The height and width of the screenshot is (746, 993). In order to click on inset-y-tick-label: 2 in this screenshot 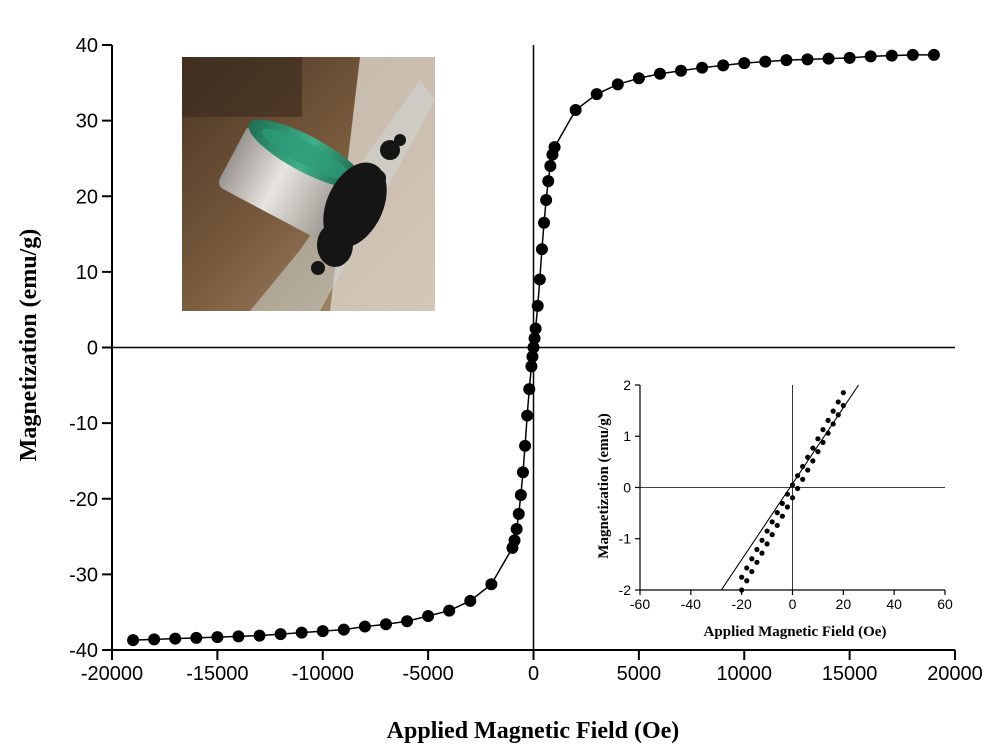, I will do `click(627, 385)`.